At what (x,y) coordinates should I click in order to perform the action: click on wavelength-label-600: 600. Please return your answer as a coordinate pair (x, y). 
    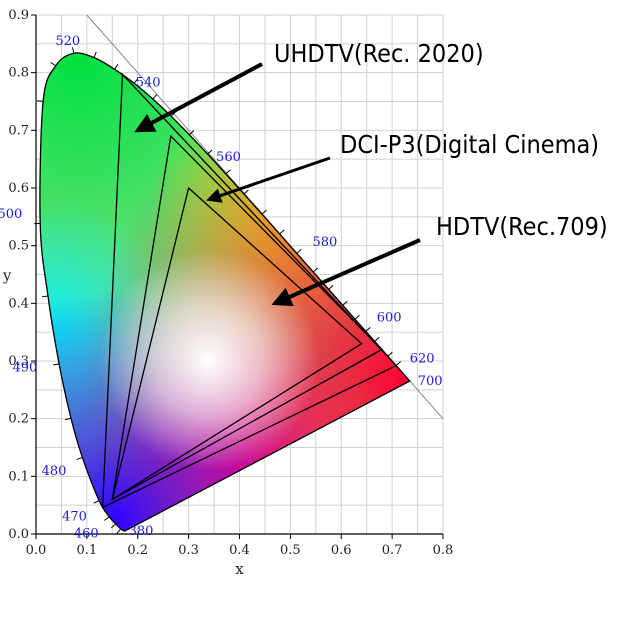
    Looking at the image, I should click on (389, 317).